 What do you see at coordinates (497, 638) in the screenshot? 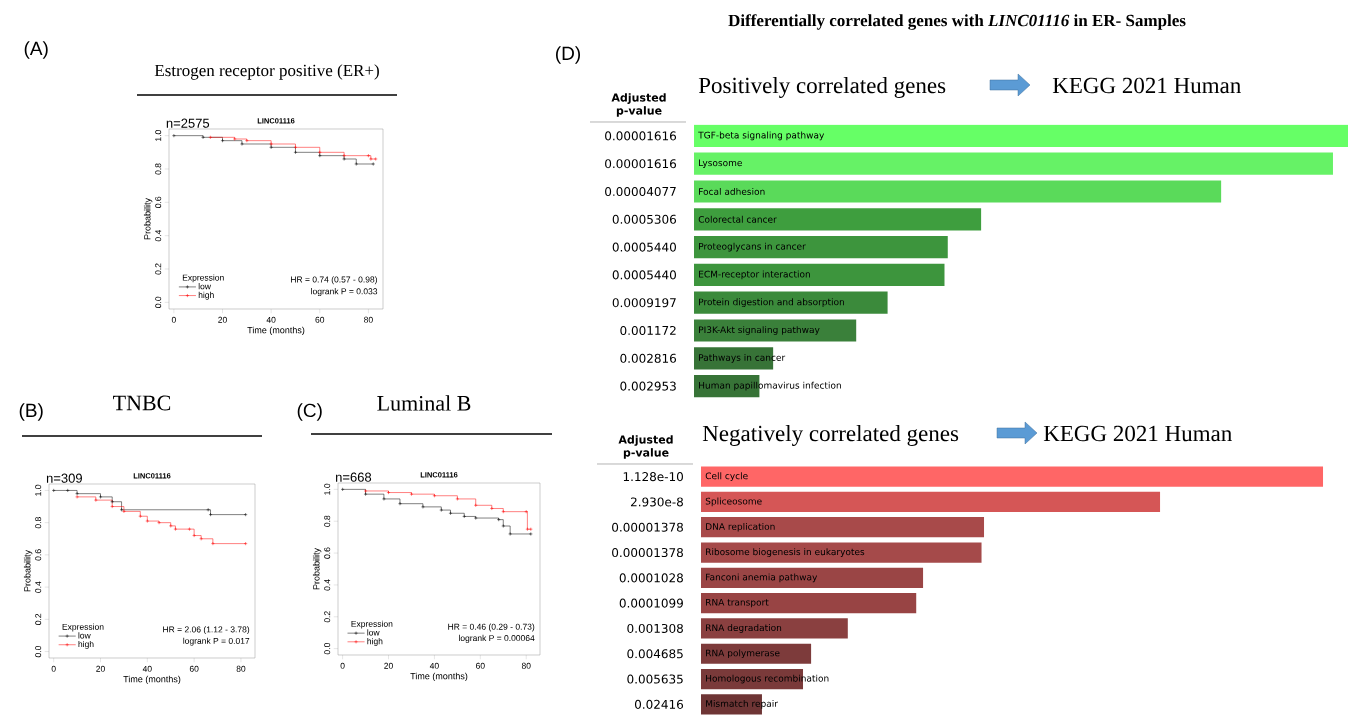
I see `annotation: logrank P = 0.00064` at bounding box center [497, 638].